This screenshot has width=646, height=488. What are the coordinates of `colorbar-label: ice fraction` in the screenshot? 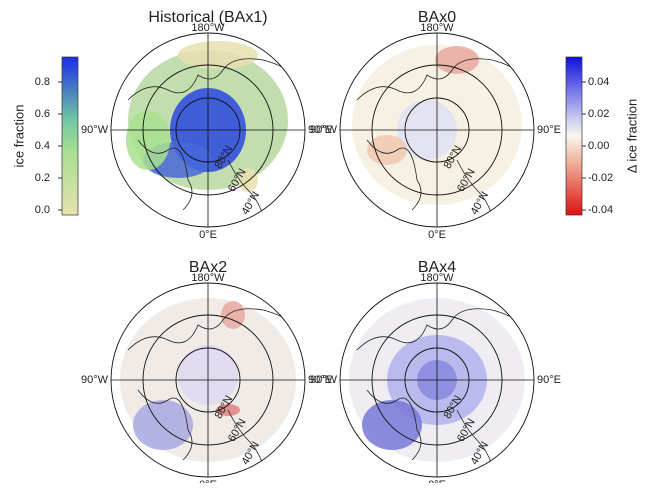 It's located at (18, 136).